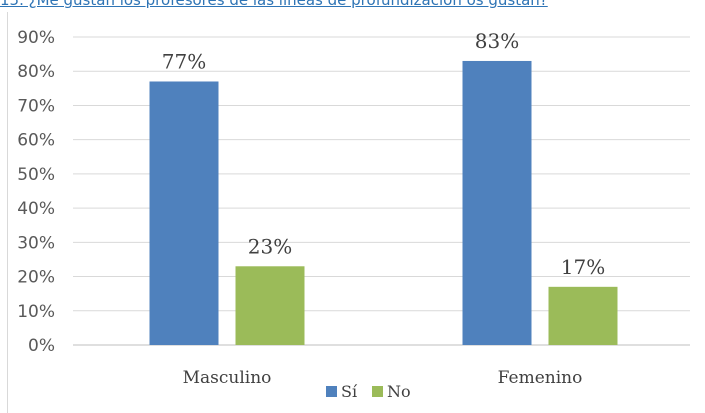 The height and width of the screenshot is (413, 705). I want to click on y-tick-label: 70%, so click(36, 106).